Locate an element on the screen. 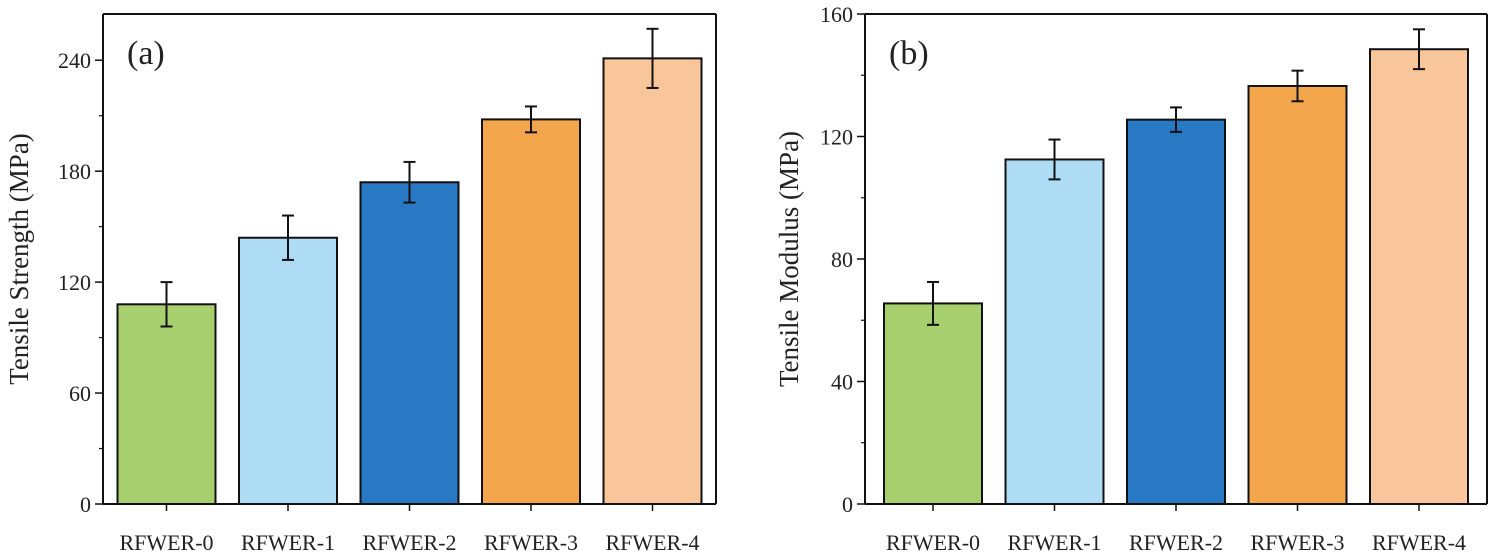  panel-label: (b) is located at coordinates (909, 53).